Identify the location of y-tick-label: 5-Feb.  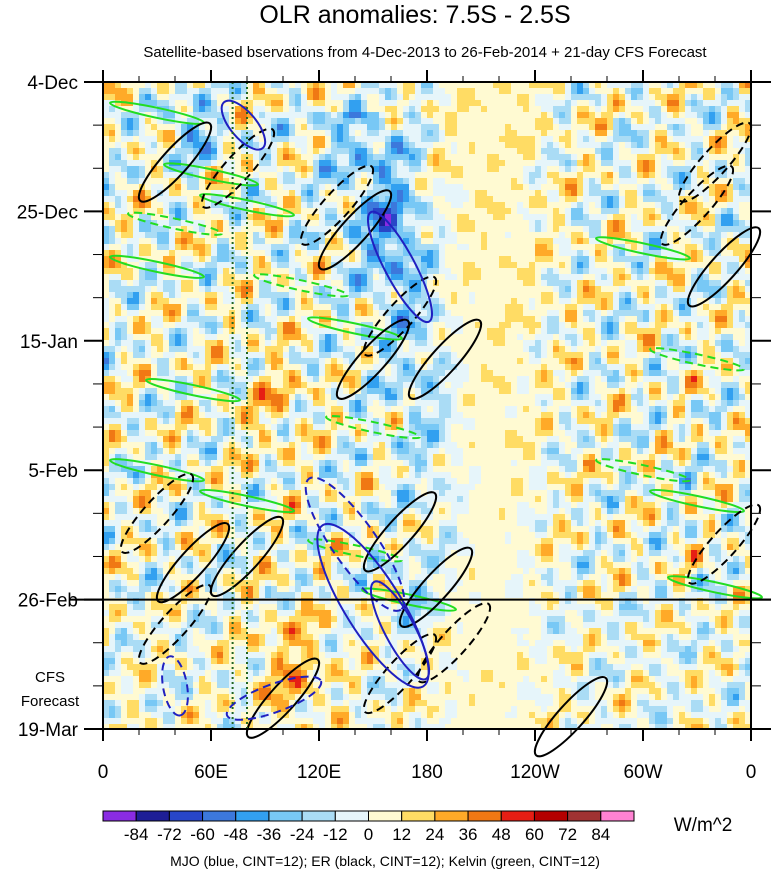
(53, 471).